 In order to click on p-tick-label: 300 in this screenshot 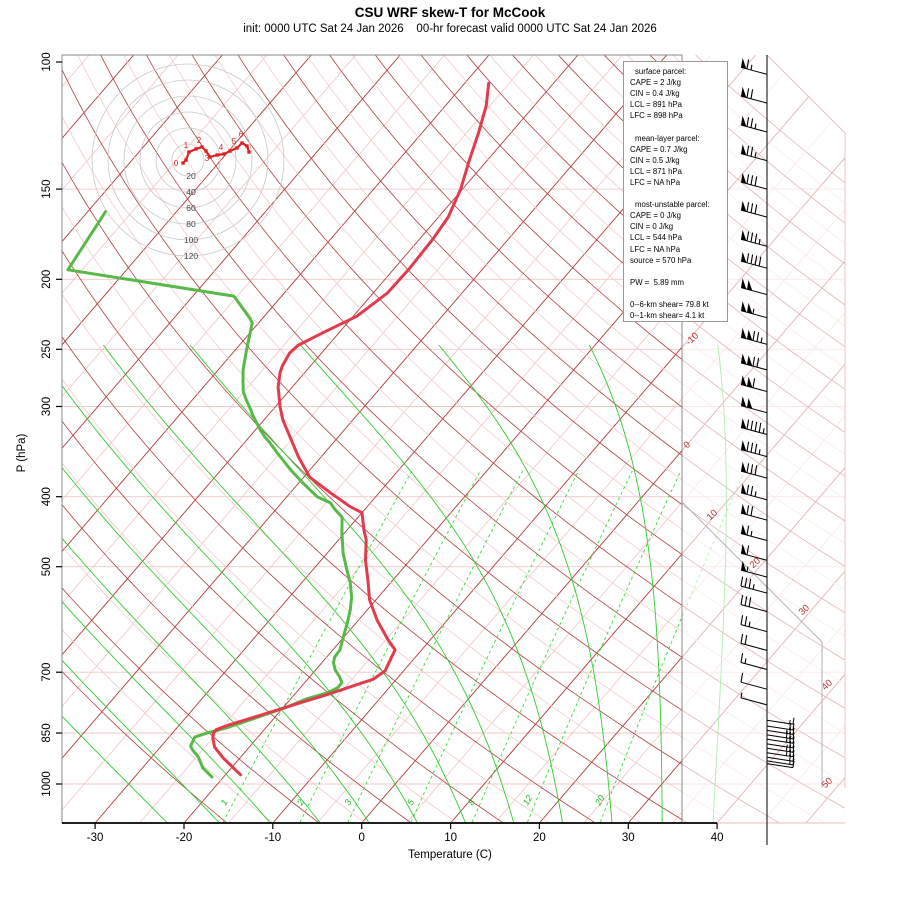, I will do `click(47, 406)`.